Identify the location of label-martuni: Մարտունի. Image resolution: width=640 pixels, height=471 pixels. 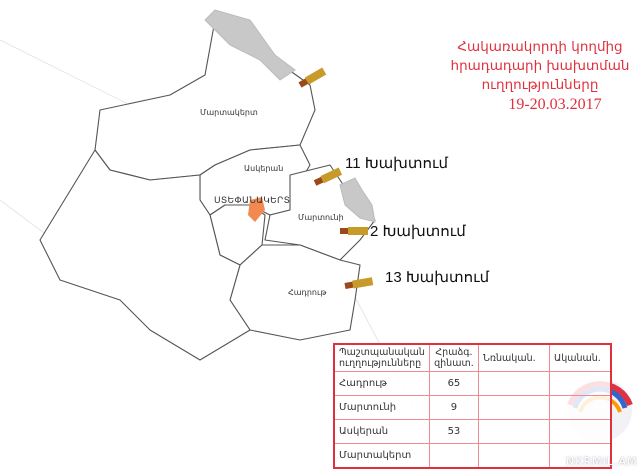
(321, 217).